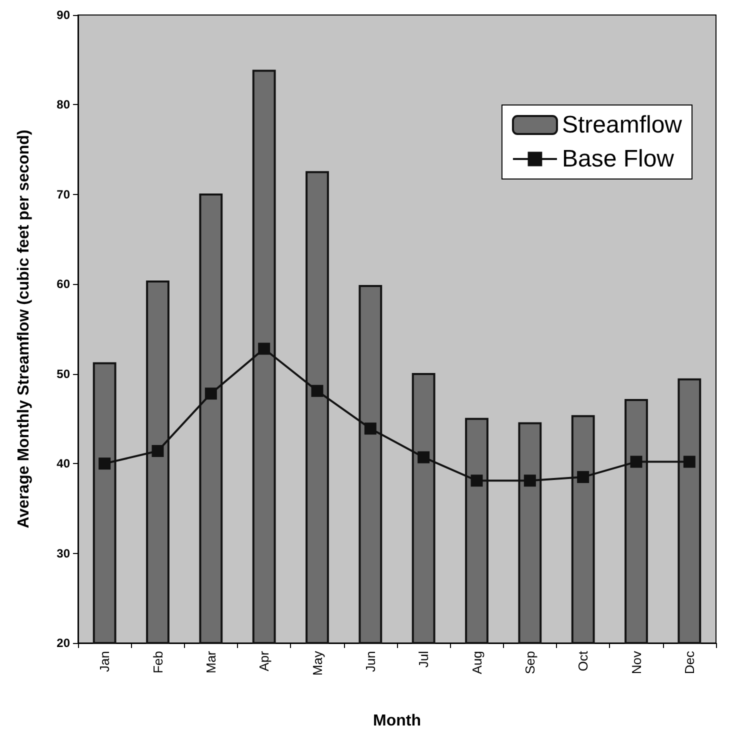 The height and width of the screenshot is (747, 734). I want to click on y-tick-label: 40, so click(63, 463).